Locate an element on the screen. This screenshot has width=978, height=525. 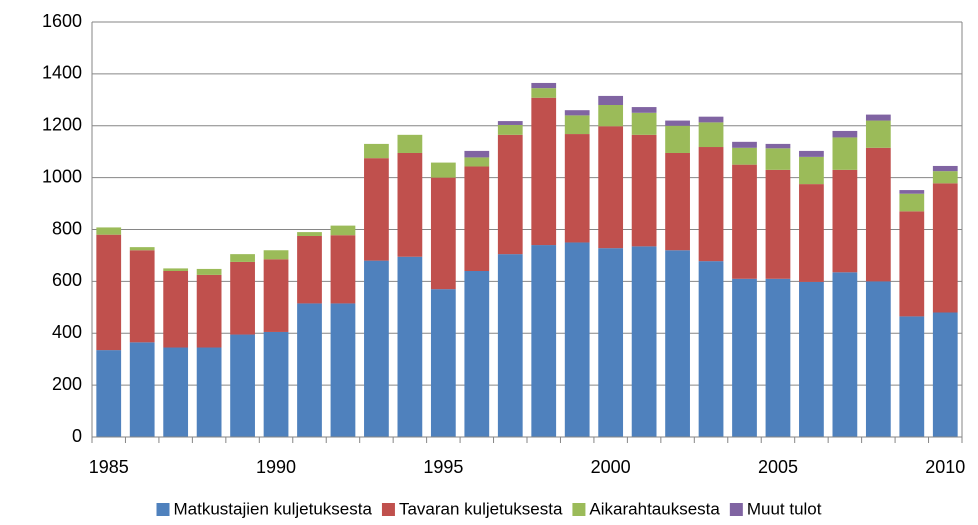
legend-label: Muut tulot is located at coordinates (784, 508).